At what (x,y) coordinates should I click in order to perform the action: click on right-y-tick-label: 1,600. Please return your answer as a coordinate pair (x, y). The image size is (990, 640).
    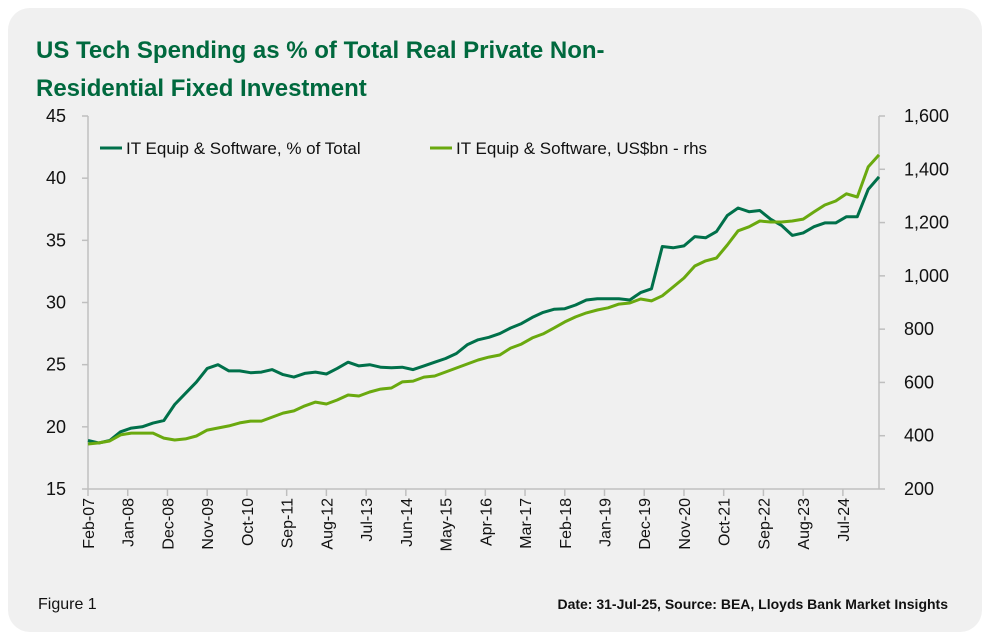
    Looking at the image, I should click on (926, 116).